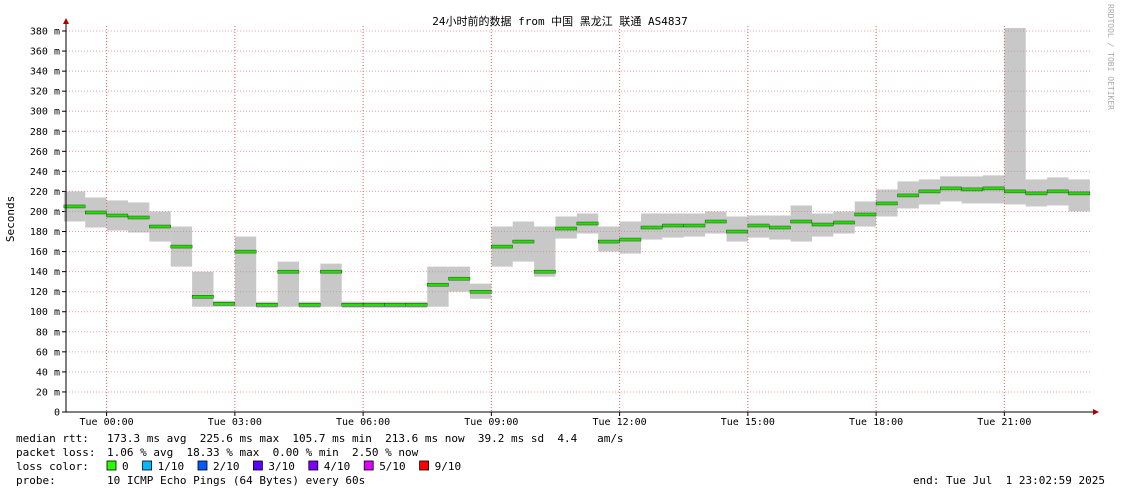 Image resolution: width=1121 pixels, height=494 pixels. What do you see at coordinates (45, 92) in the screenshot?
I see `y-tick-label: 320 m` at bounding box center [45, 92].